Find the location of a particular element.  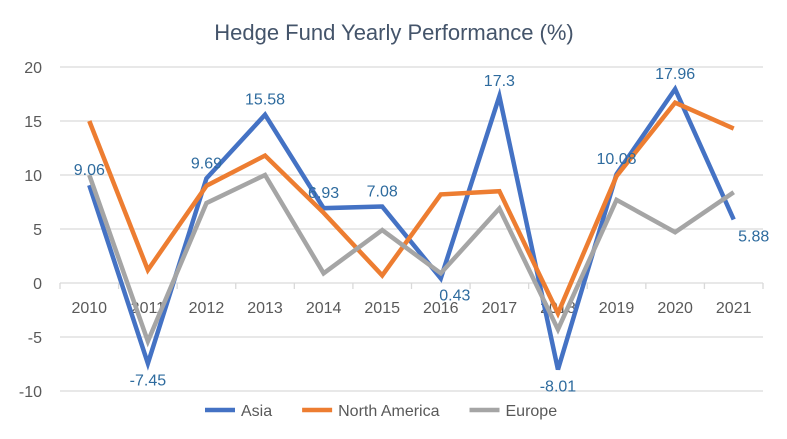

data-label: 5.88 is located at coordinates (753, 236).